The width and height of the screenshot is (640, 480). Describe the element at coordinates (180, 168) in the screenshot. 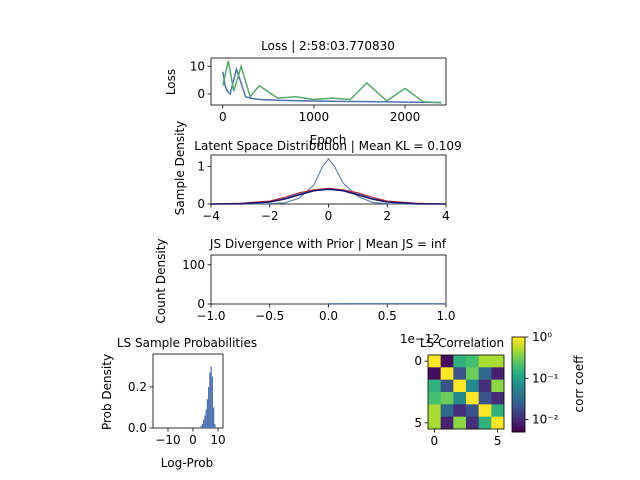

I see `latent-ylabel: Sample Density` at that location.